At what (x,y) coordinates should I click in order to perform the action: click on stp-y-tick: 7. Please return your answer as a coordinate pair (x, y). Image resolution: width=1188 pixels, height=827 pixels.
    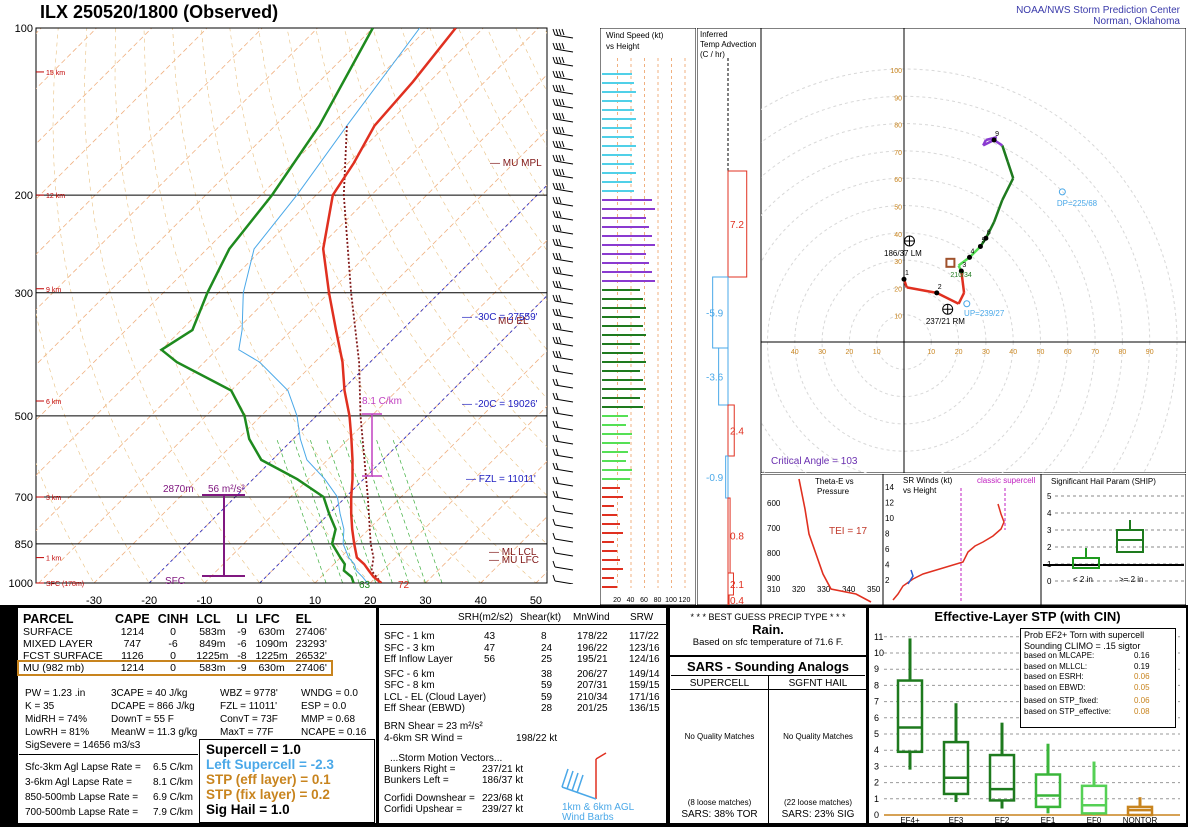
    Looking at the image, I should click on (876, 702).